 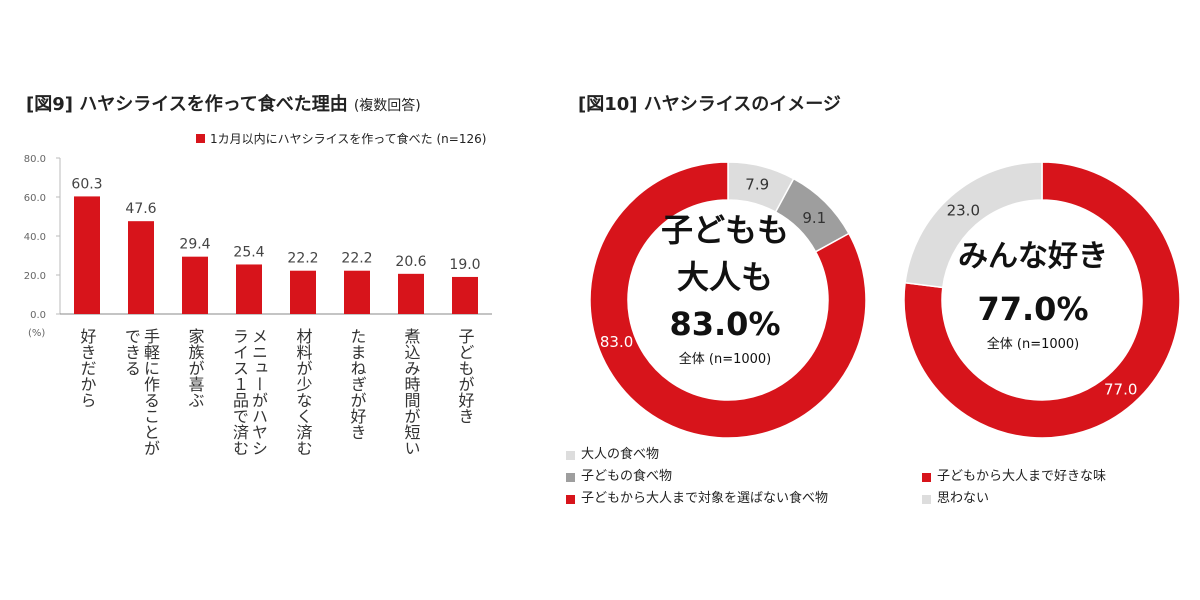 I want to click on bar-value-label: 29.4, so click(x=194, y=245).